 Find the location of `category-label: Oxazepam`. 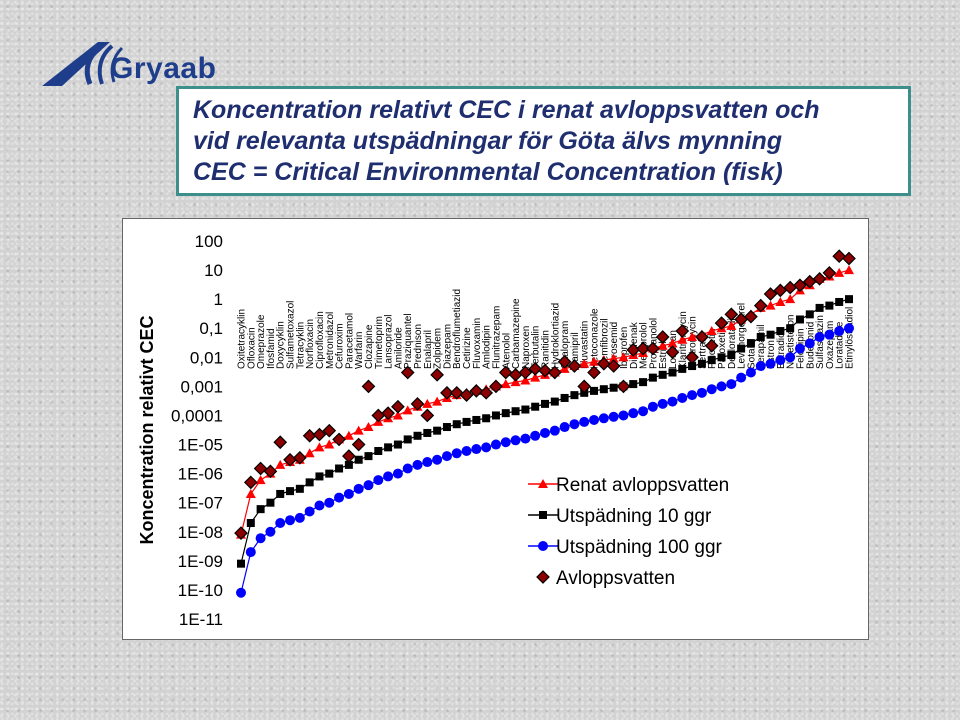

category-label: Oxazepam is located at coordinates (830, 345).